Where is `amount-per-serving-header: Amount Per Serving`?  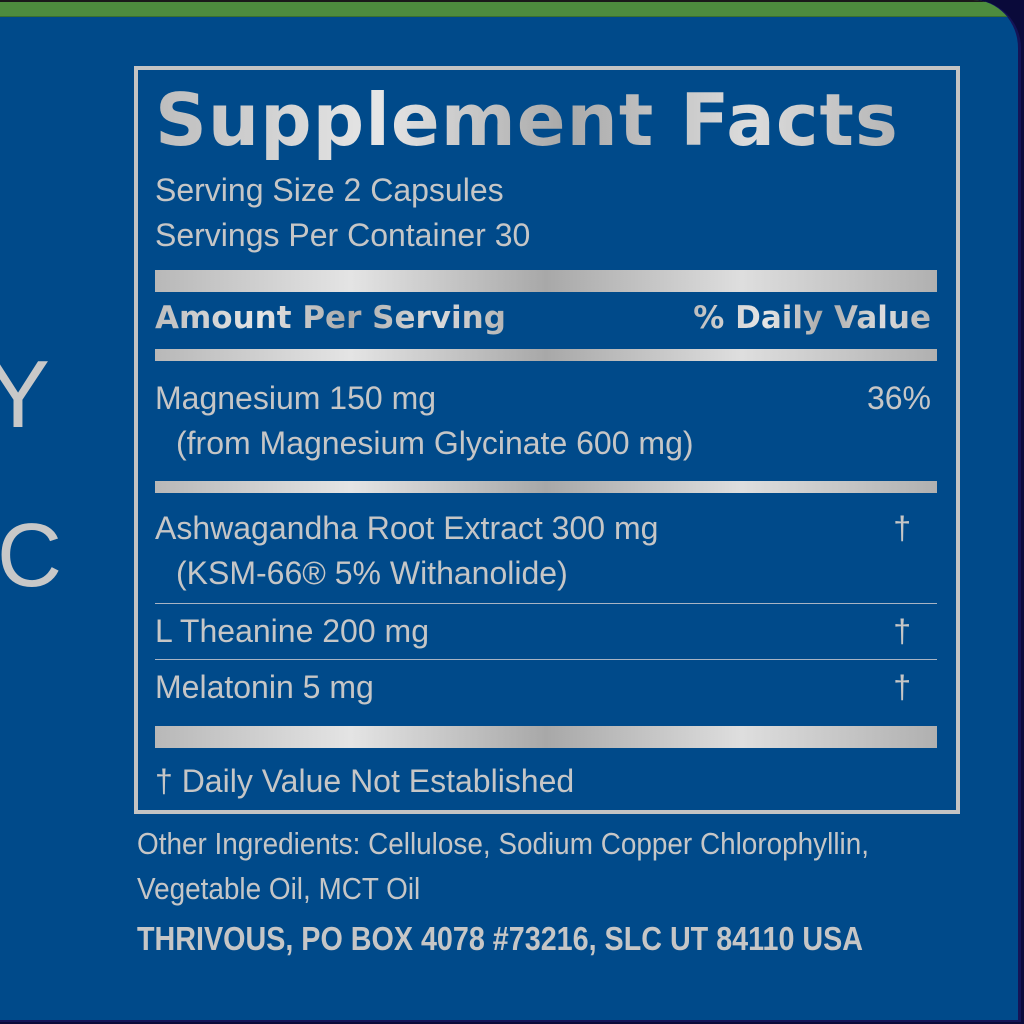
amount-per-serving-header: Amount Per Serving is located at coordinates (330, 318).